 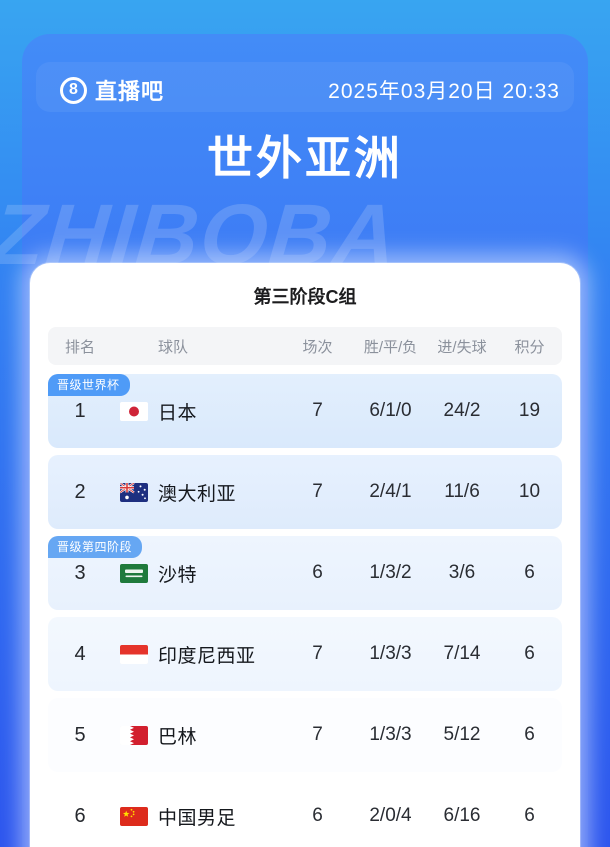 I want to click on wdl-value: 1/3/2, so click(x=390, y=572).